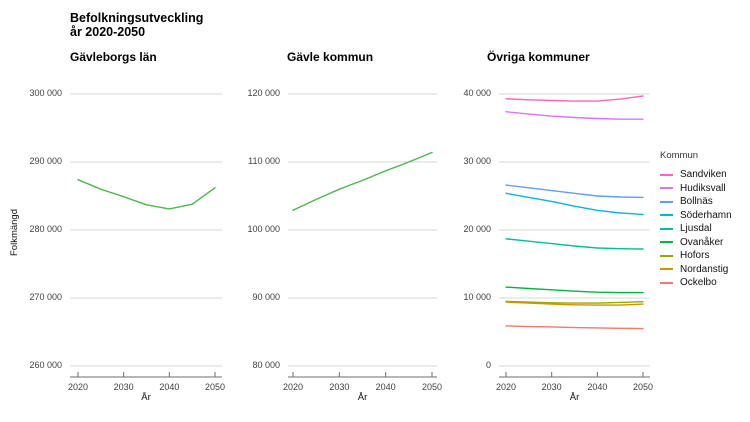 This screenshot has width=750, height=422. What do you see at coordinates (263, 93) in the screenshot?
I see `y-tick-label-gävle-kommun: 120 000` at bounding box center [263, 93].